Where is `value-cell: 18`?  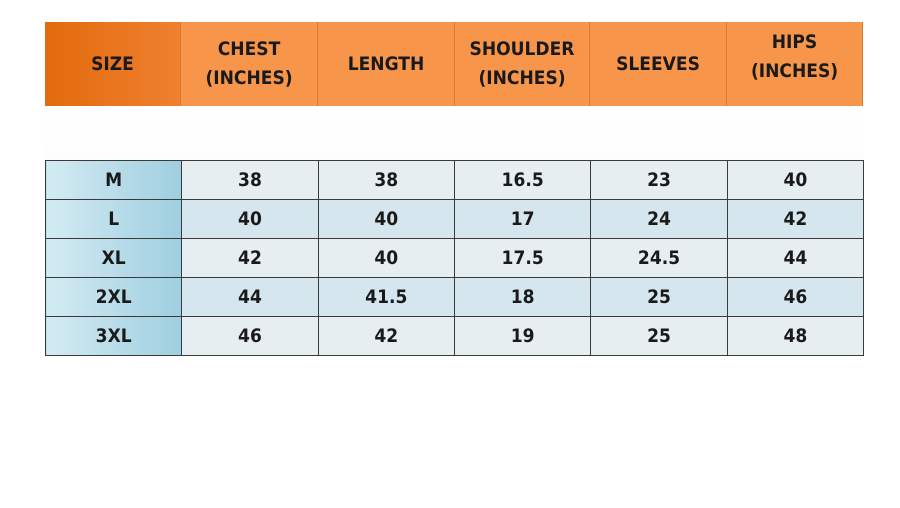 value-cell: 18 is located at coordinates (522, 297).